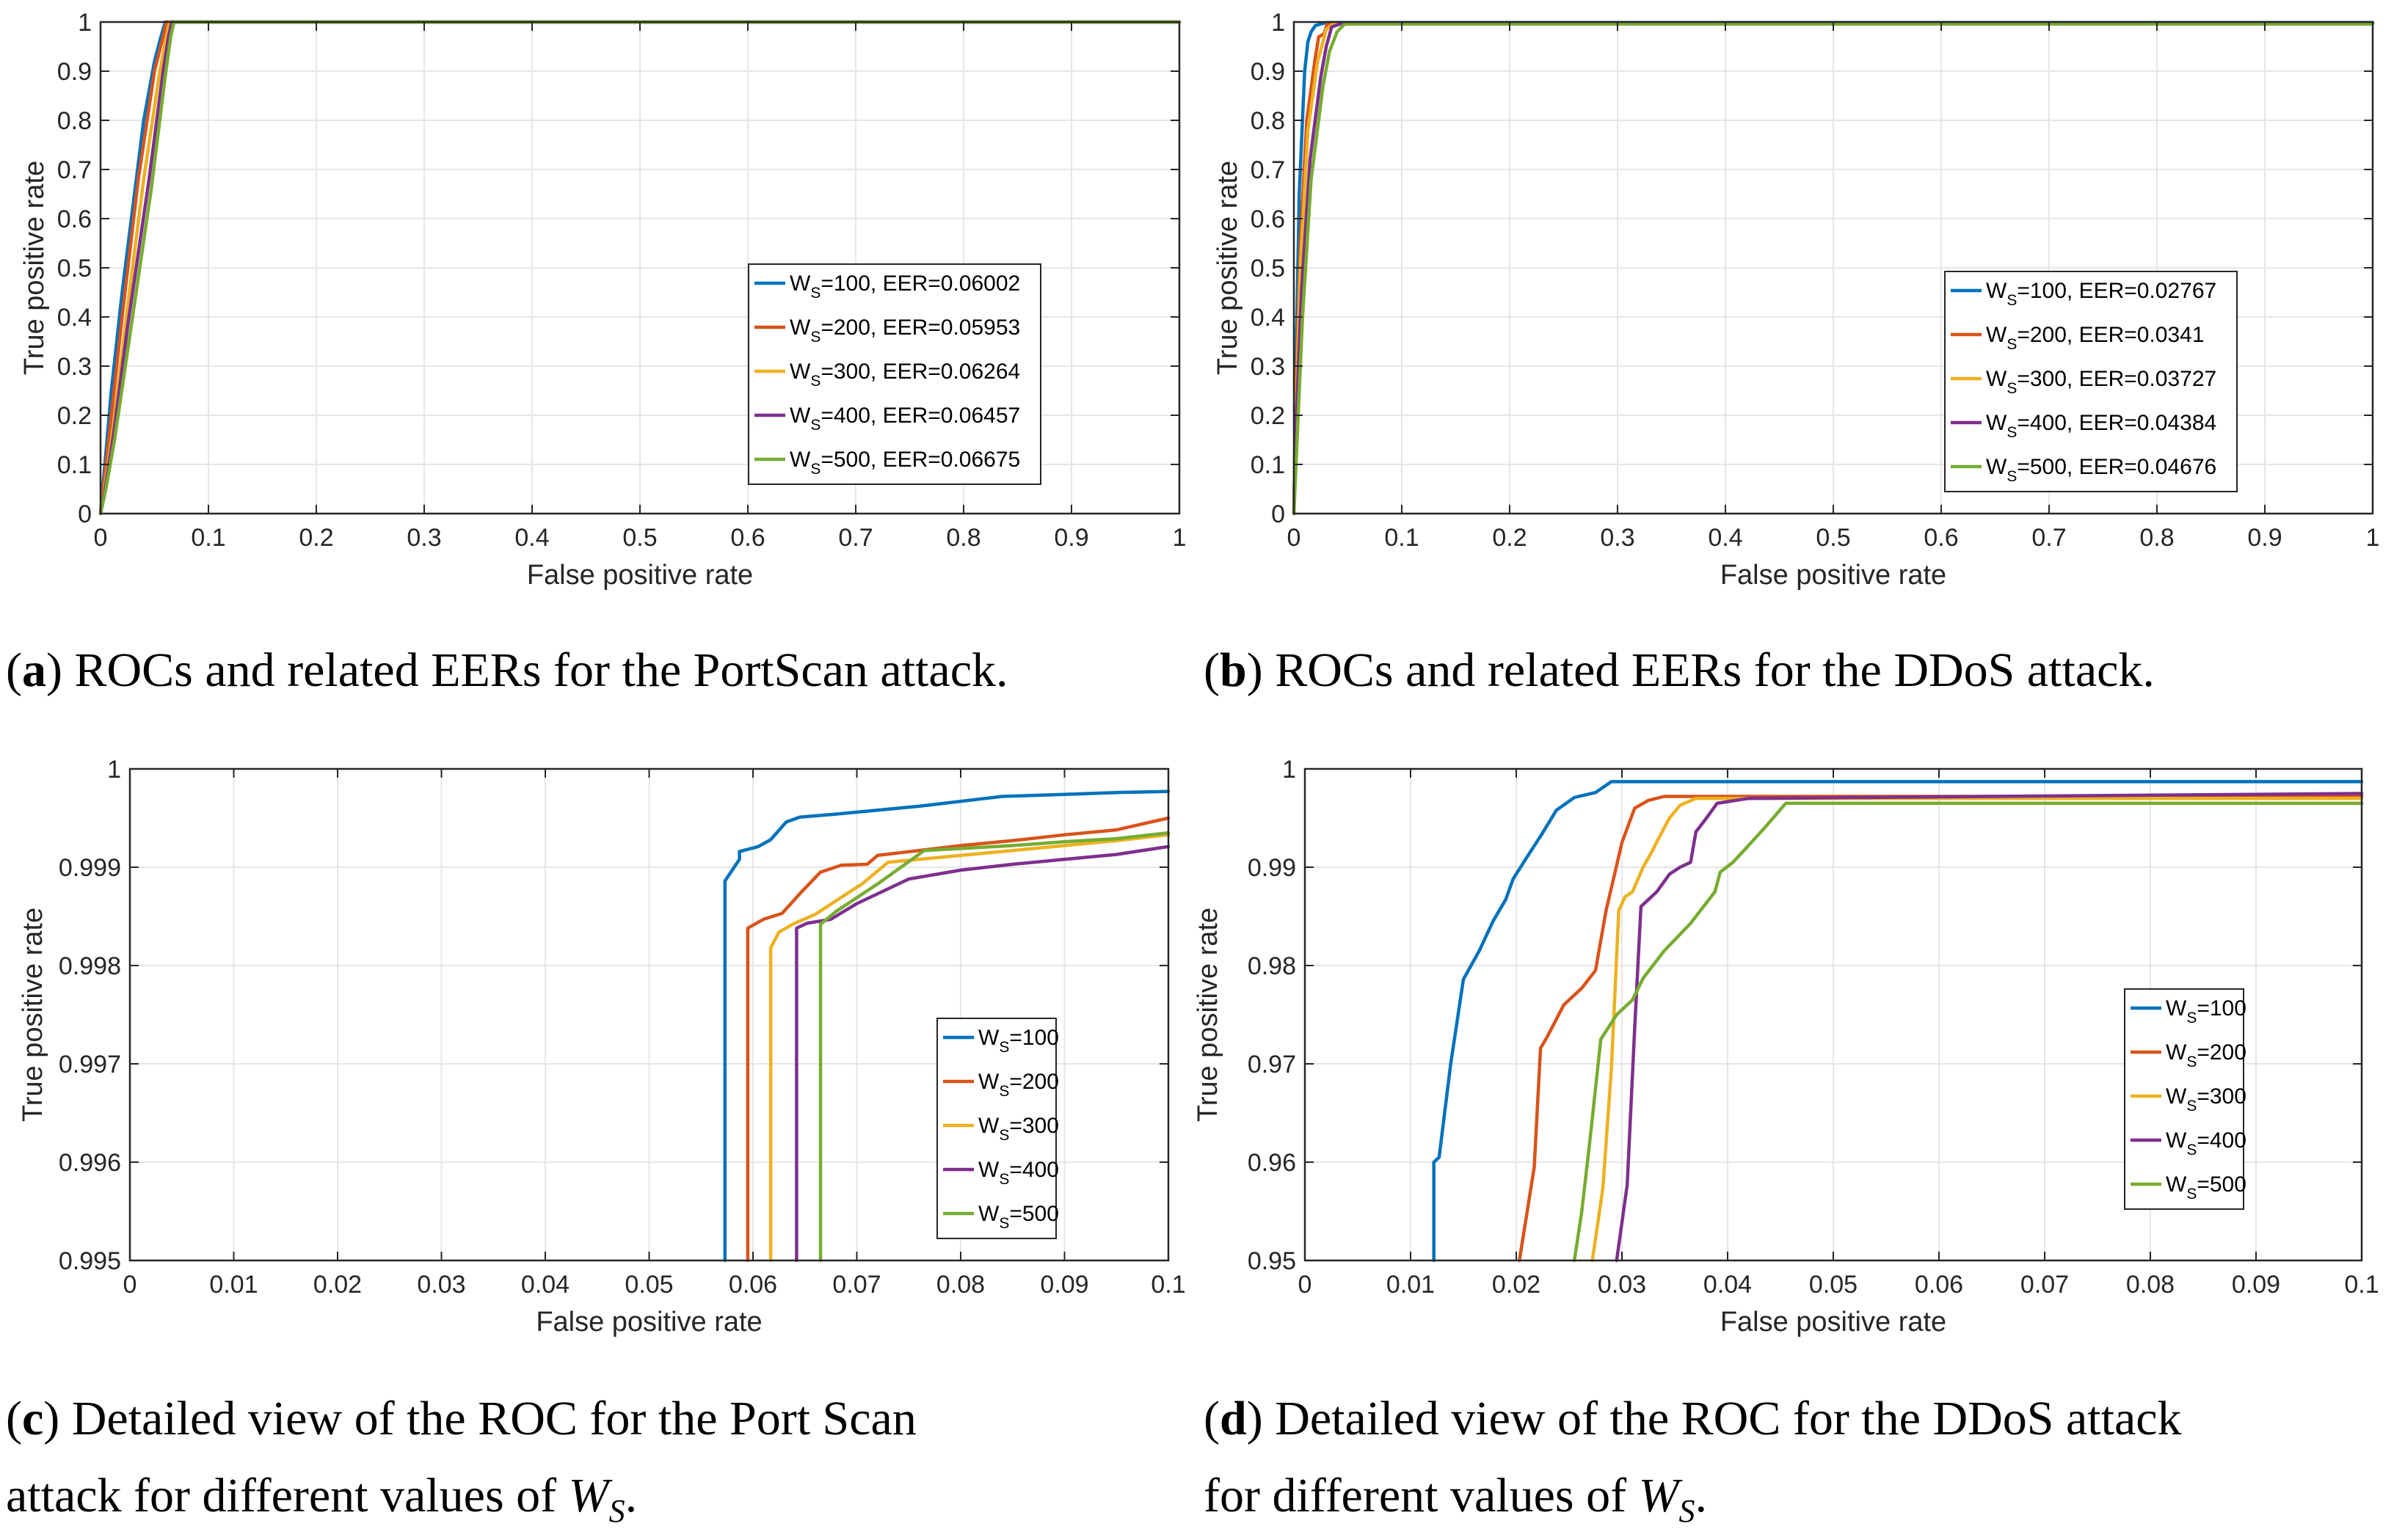  I want to click on caption-d-label: d, so click(1233, 1418).